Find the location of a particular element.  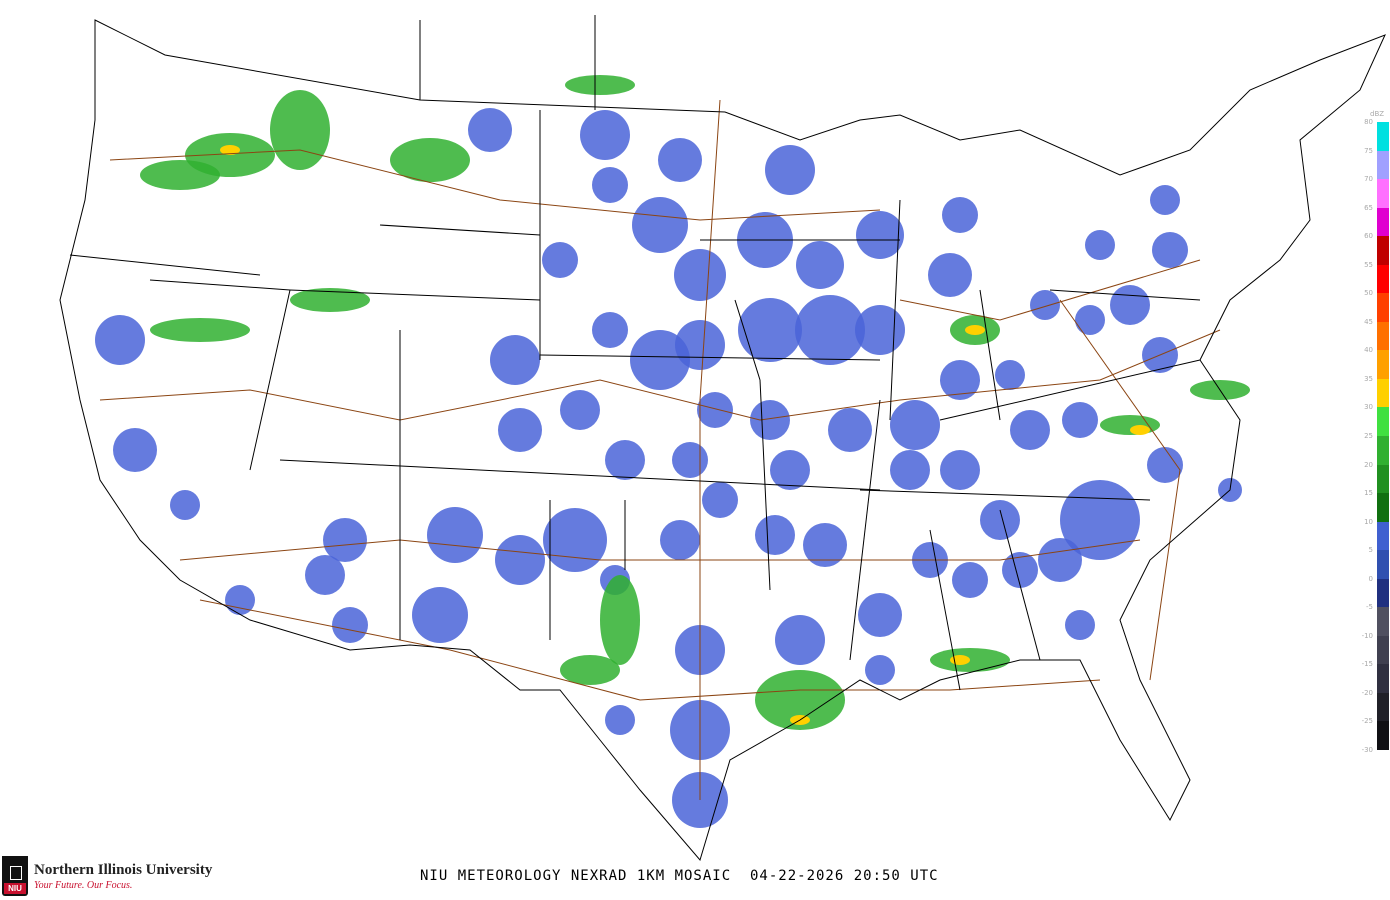

colorbar-label: 75 is located at coordinates (1368, 150).